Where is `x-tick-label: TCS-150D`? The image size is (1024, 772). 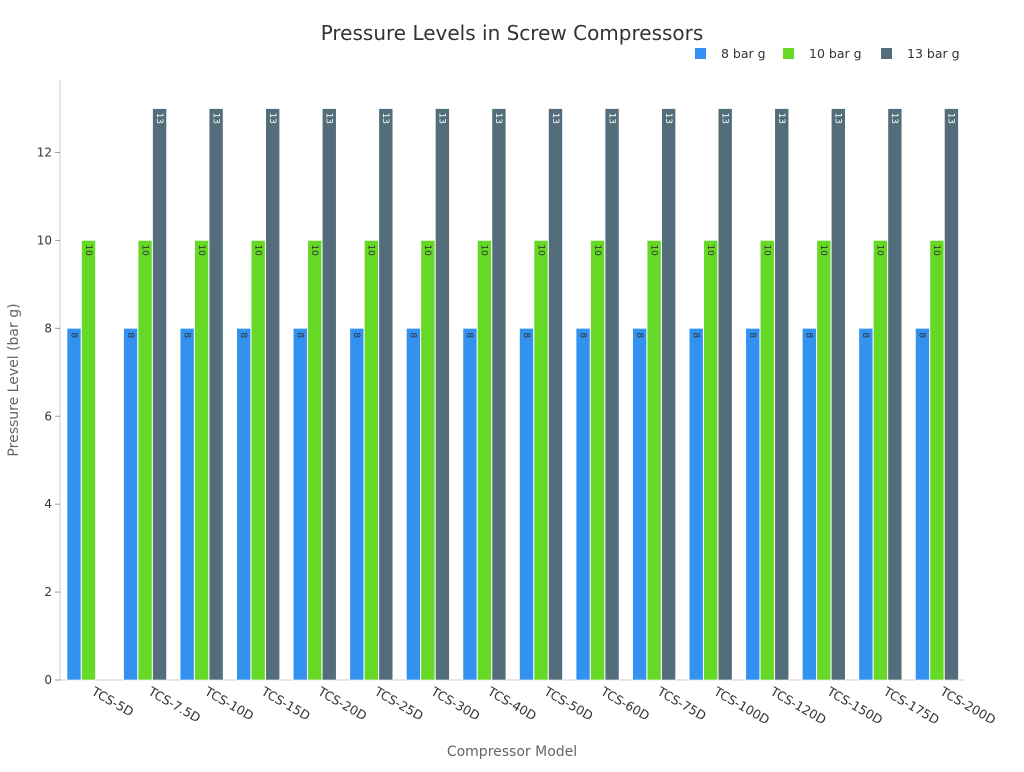 x-tick-label: TCS-150D is located at coordinates (855, 705).